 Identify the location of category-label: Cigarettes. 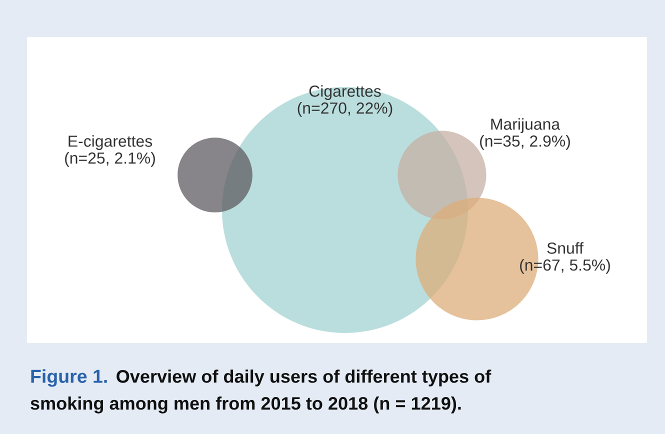
(345, 92).